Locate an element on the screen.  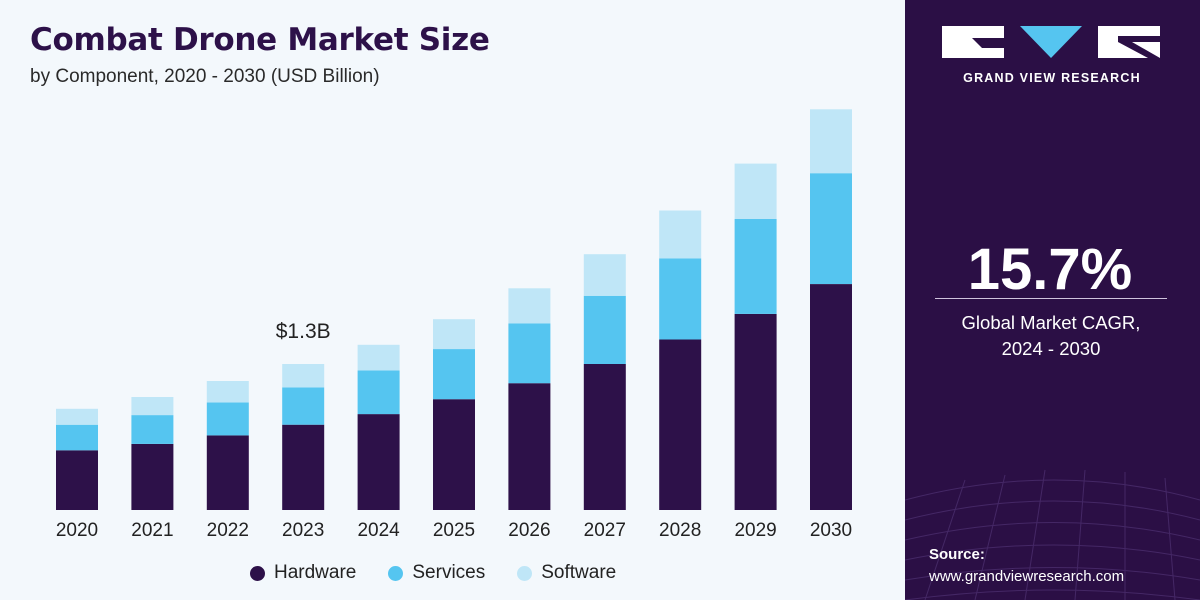
bar-segment-hardware-2030 is located at coordinates (831, 397).